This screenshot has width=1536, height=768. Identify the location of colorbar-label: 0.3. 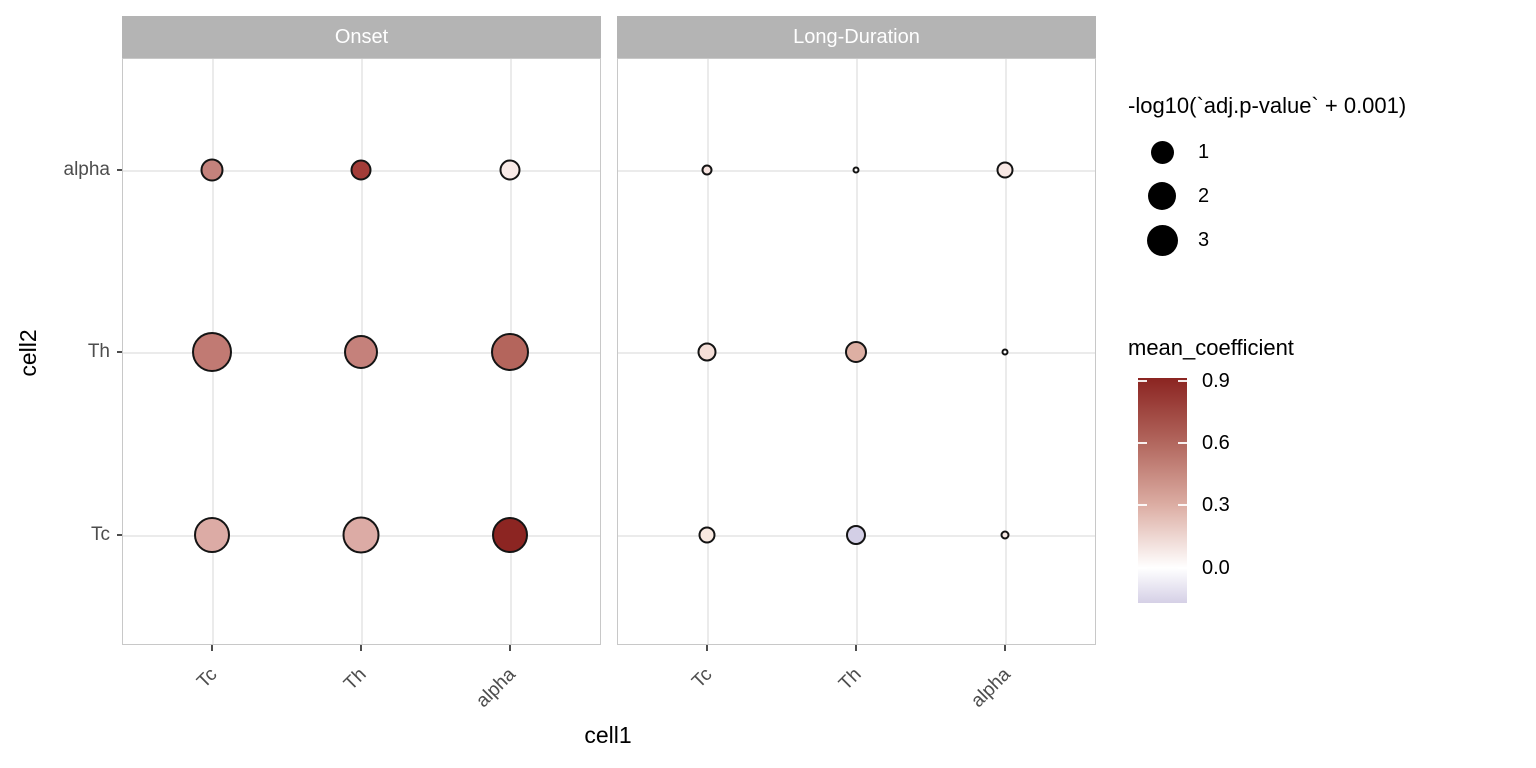
(1216, 504).